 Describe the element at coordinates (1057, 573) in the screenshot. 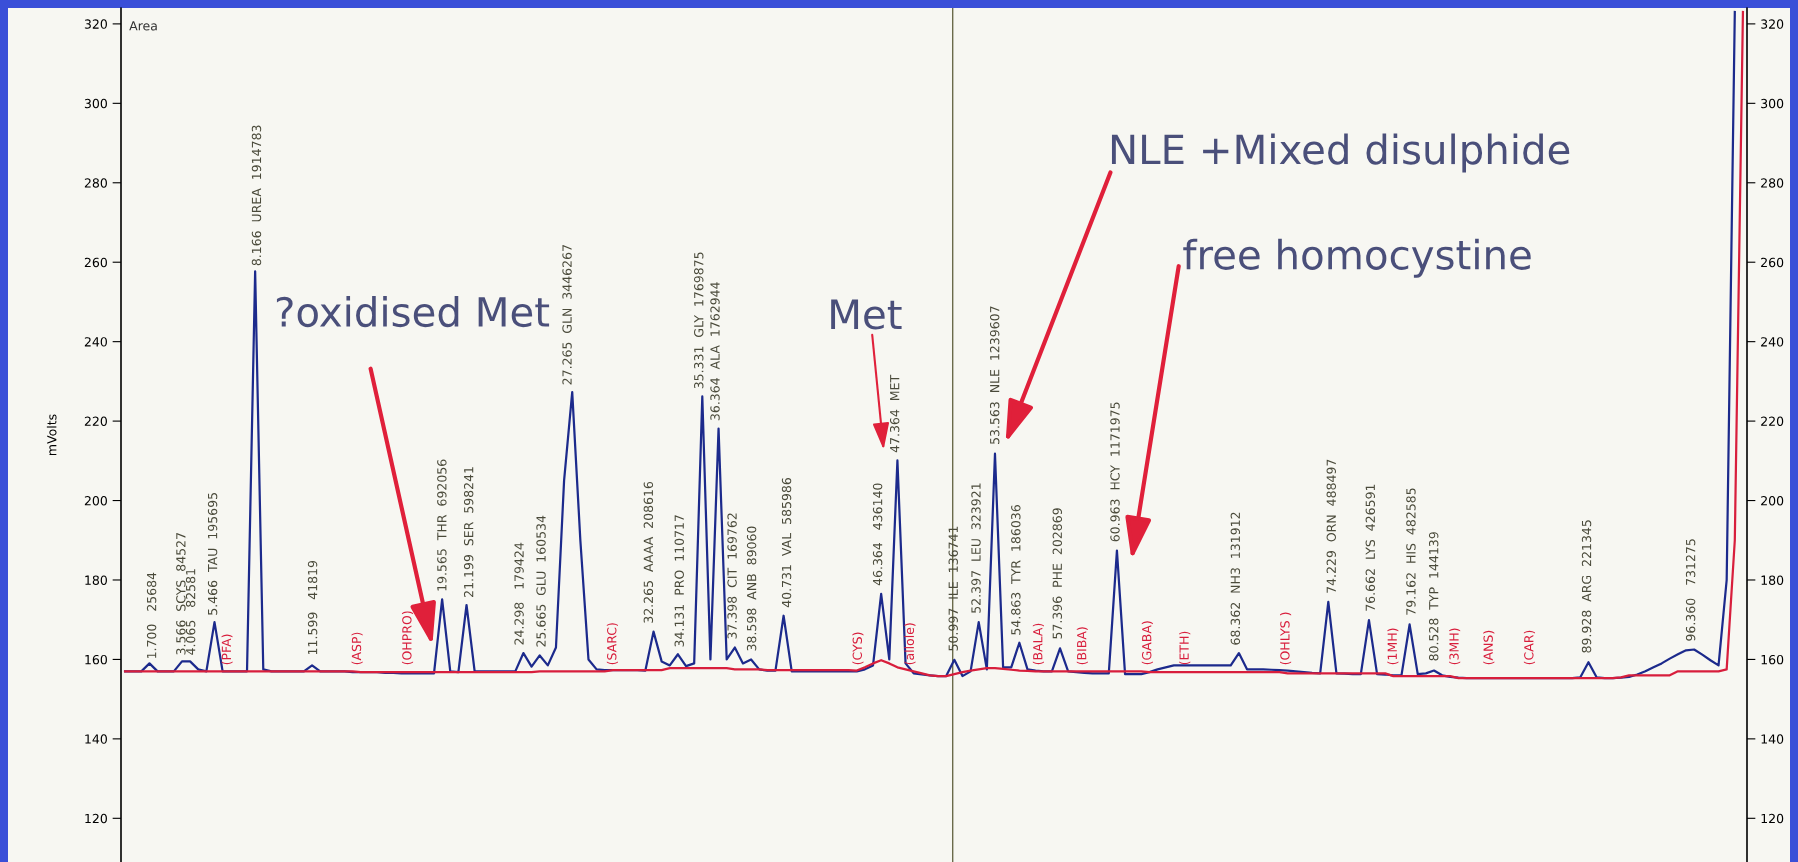

I see `annotation: 57.396 PHE 202869` at that location.